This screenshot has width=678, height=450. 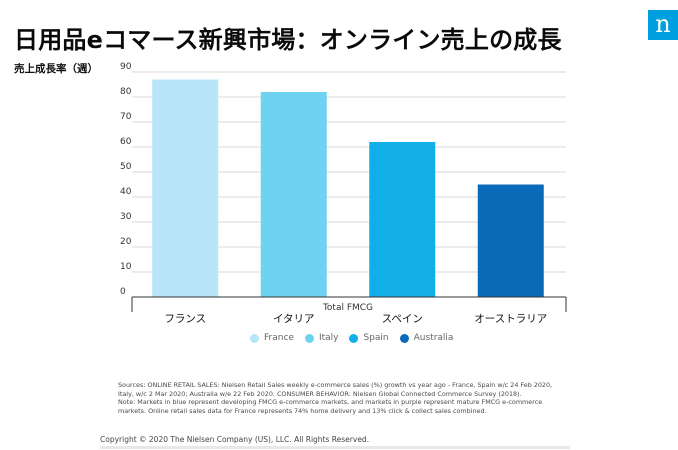 I want to click on x-axis-label: Total FMCG, so click(x=347, y=308).